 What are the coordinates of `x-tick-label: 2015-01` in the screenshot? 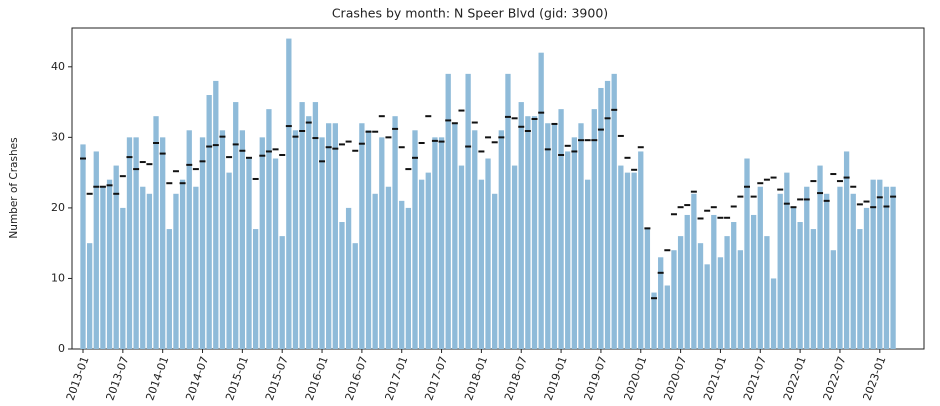 It's located at (237, 379).